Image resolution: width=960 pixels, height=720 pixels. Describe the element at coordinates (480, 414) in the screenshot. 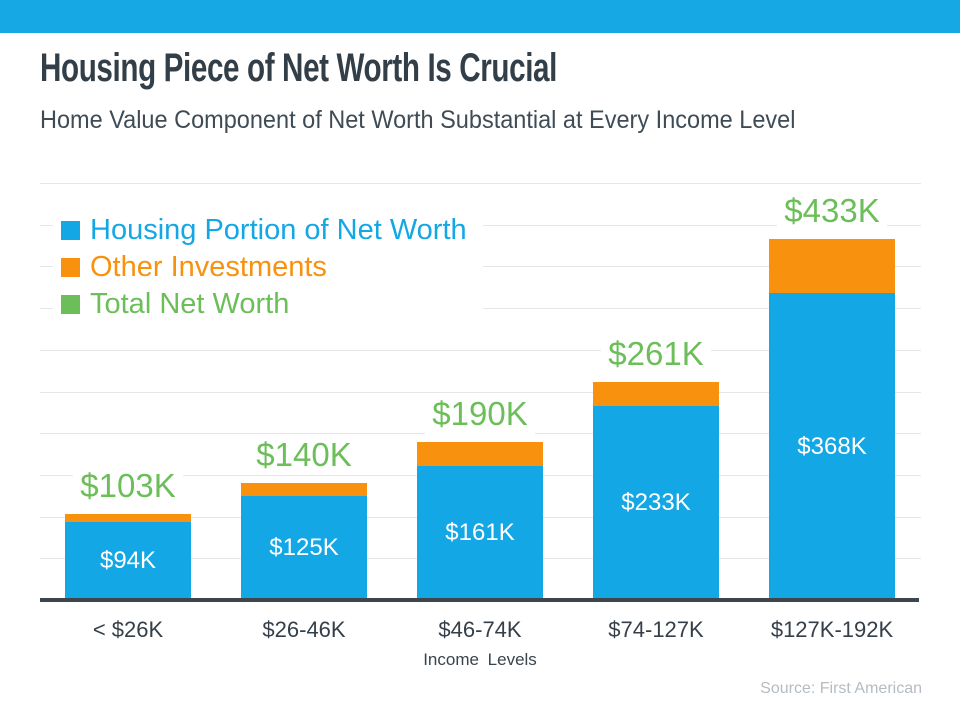

I see `total-value-label: $190K` at that location.